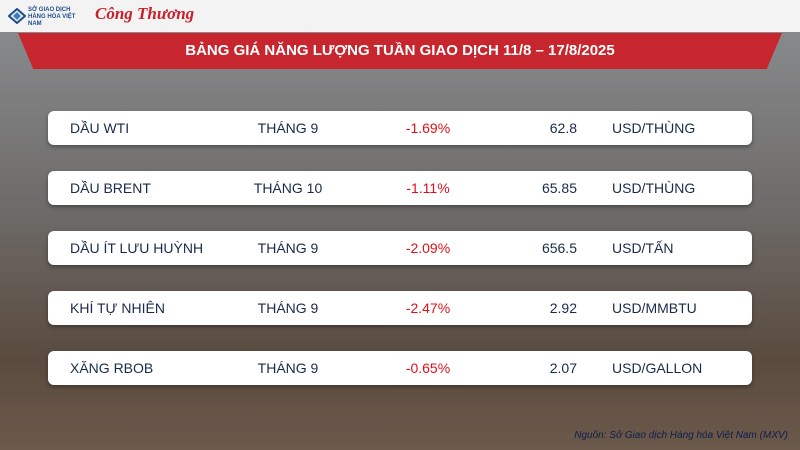 Image resolution: width=800 pixels, height=450 pixels. What do you see at coordinates (563, 128) in the screenshot?
I see `price: 62.8` at bounding box center [563, 128].